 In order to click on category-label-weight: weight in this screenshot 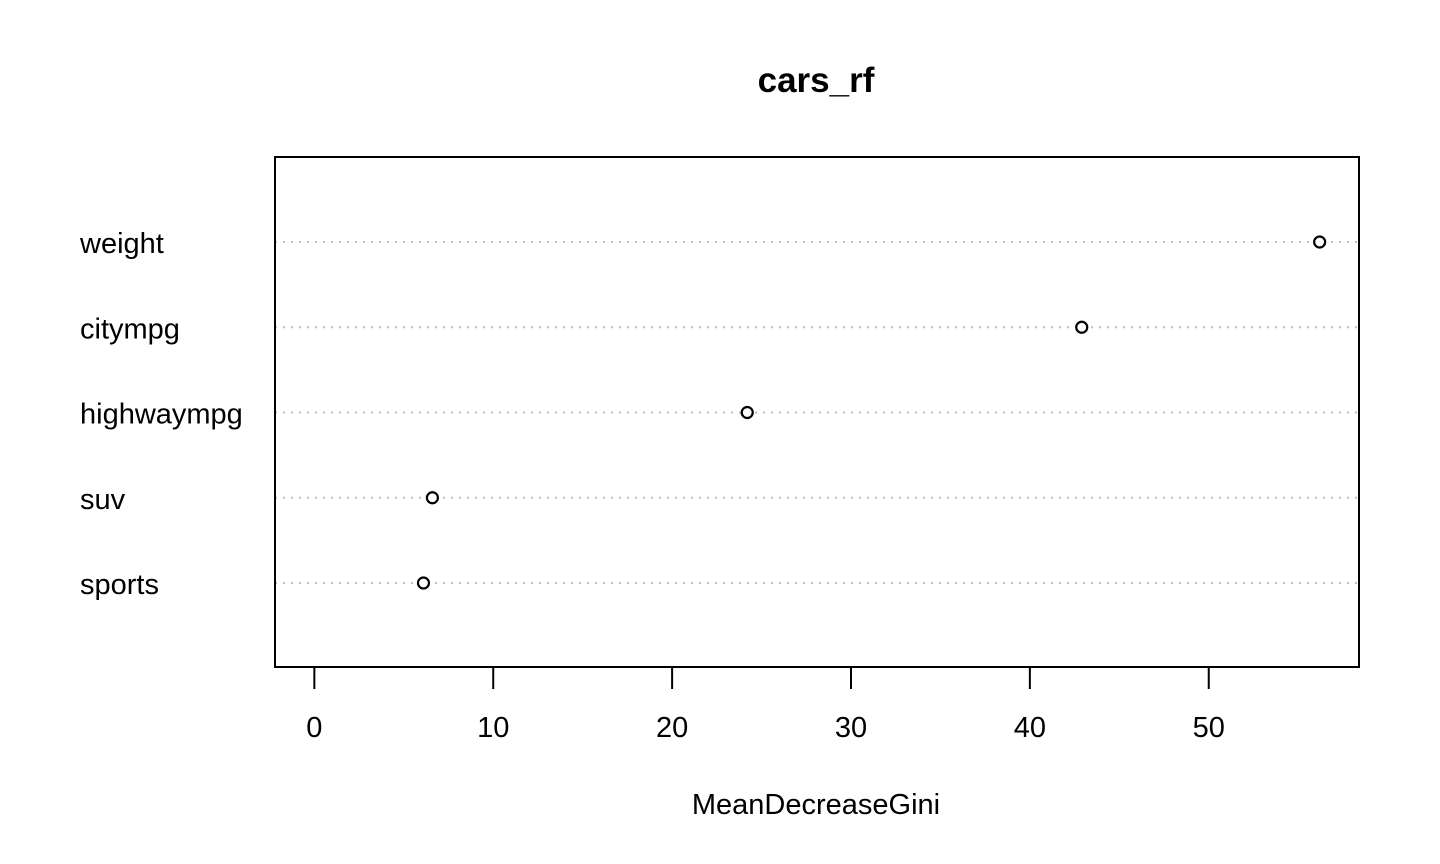, I will do `click(121, 244)`.